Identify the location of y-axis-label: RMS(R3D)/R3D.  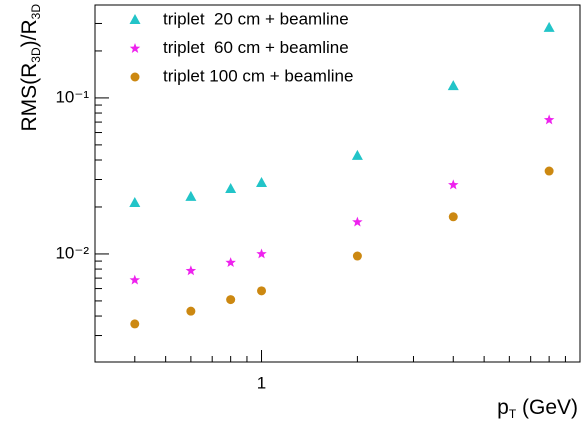
(31, 68).